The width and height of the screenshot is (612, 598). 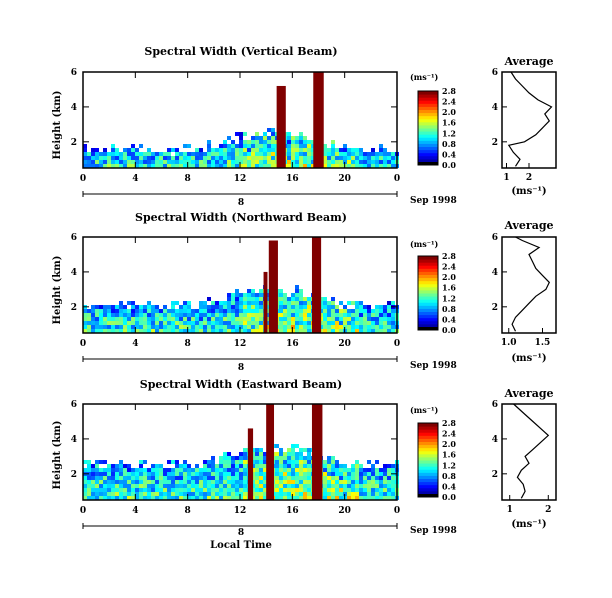 I want to click on colorbar-tick-label: 0.4, so click(x=449, y=486).